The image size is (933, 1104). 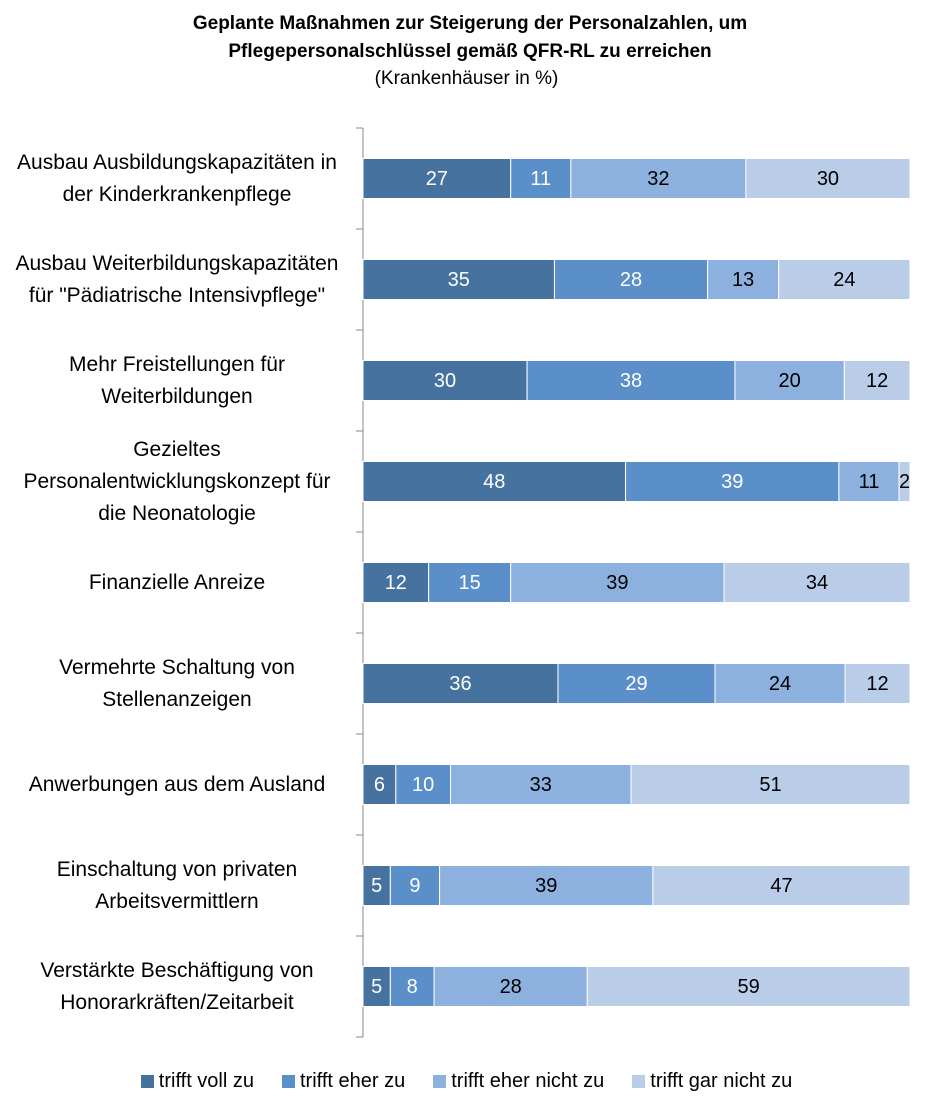 I want to click on chart-subtitle: (Krankenhäuser in %), so click(x=466, y=78).